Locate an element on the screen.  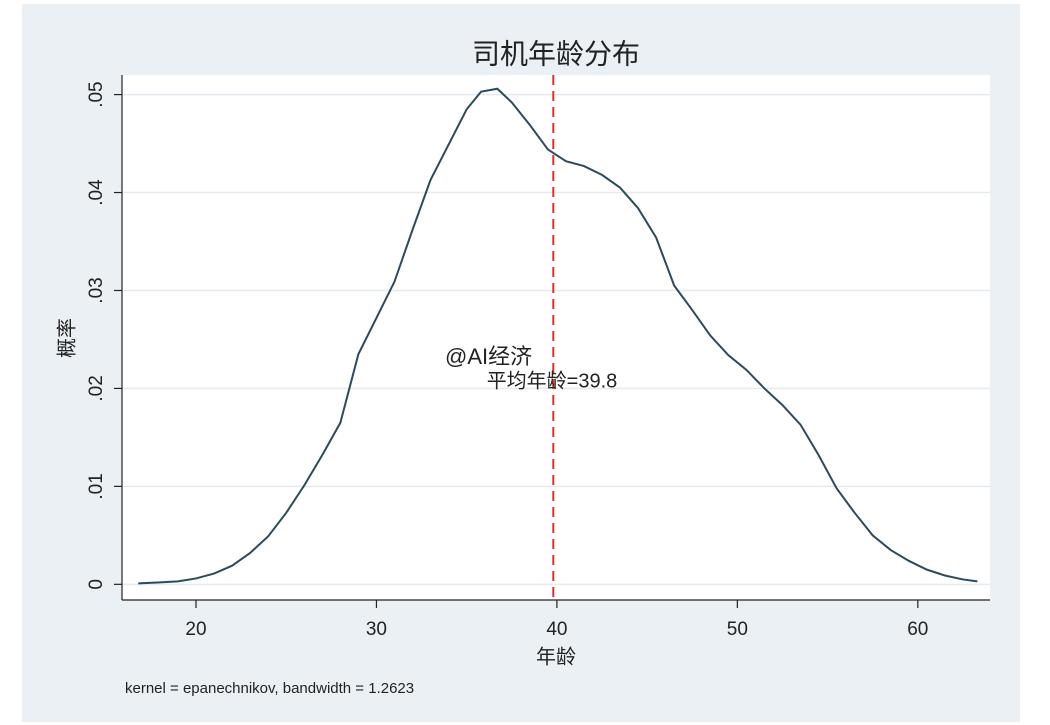
watermark: @AI经济 is located at coordinates (488, 356).